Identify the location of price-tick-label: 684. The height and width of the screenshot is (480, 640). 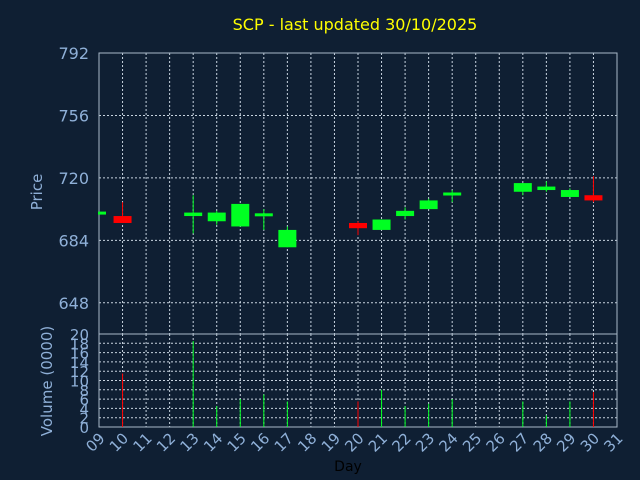
(73, 240).